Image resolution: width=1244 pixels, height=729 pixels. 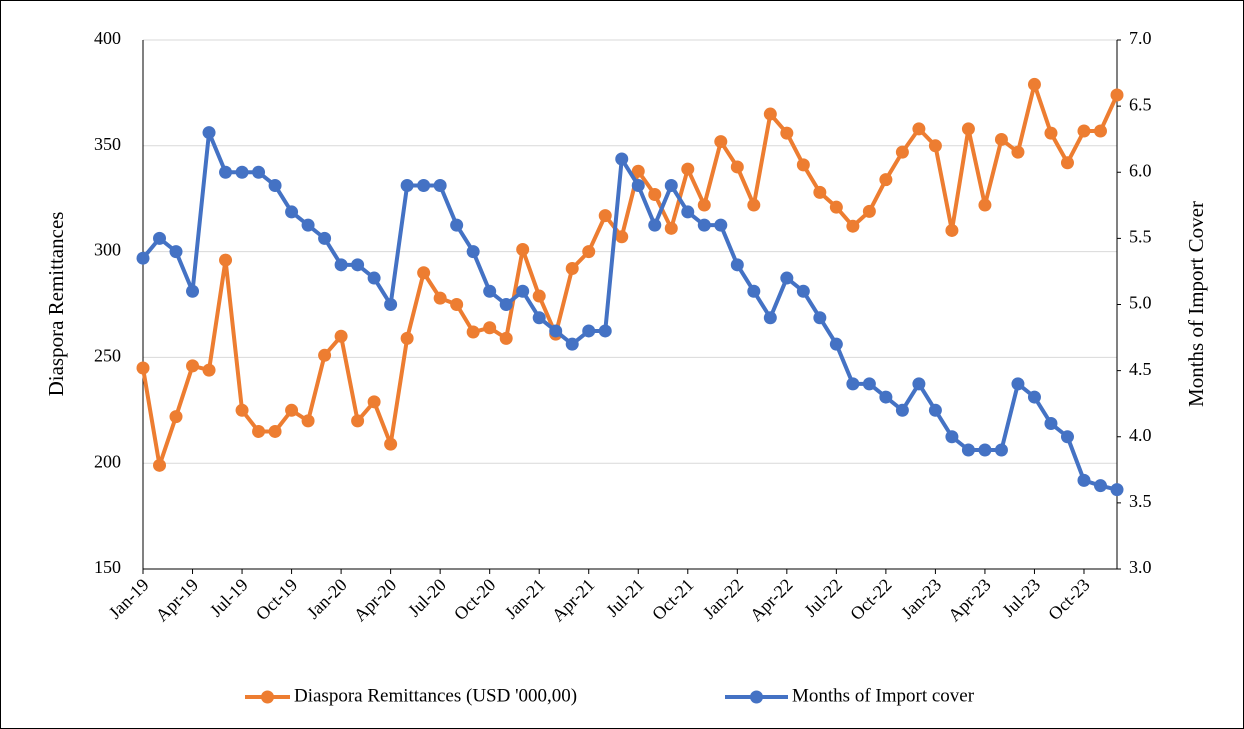 I want to click on y2-tick-label: 6.0, so click(x=1140, y=170).